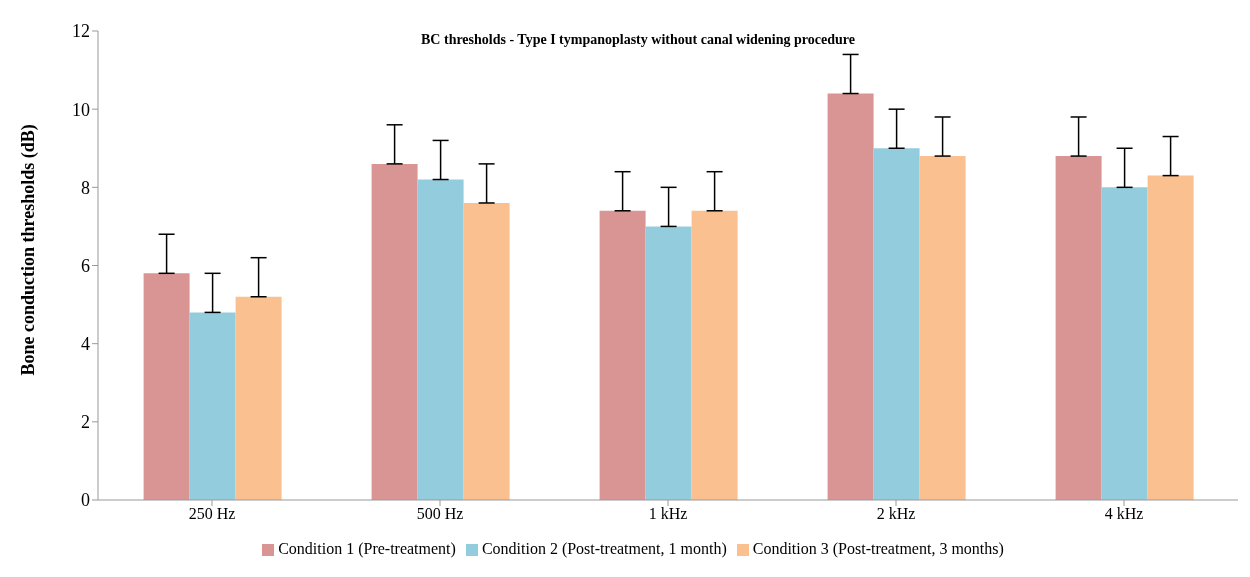 The image size is (1250, 577). Describe the element at coordinates (367, 548) in the screenshot. I see `legend-label: Condition 1 (Pre-treatment)` at that location.